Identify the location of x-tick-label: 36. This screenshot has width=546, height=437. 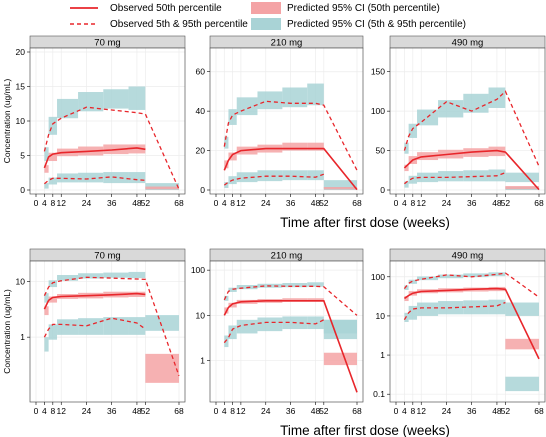
(291, 411).